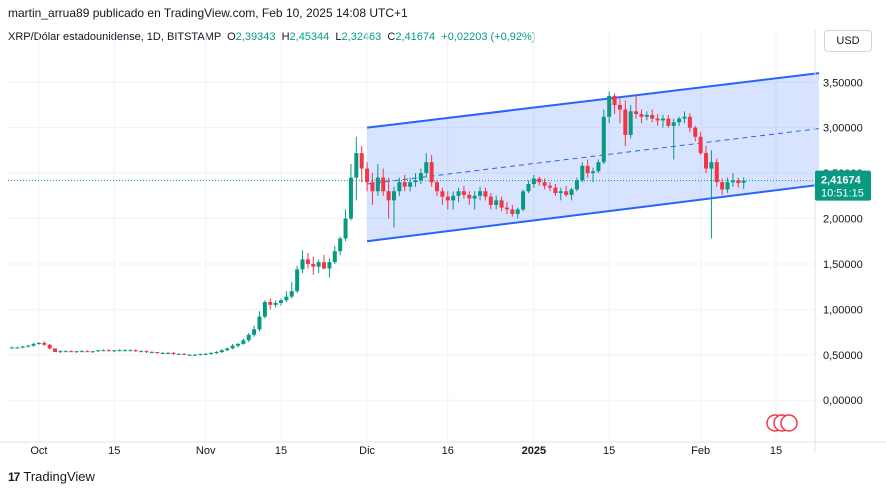  Describe the element at coordinates (848, 41) in the screenshot. I see `currency-button: USD` at that location.